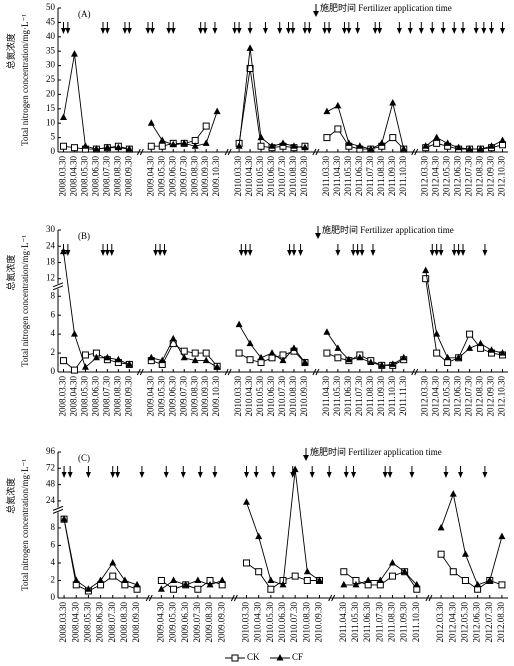 The height and width of the screenshot is (666, 514). I want to click on axis-break, so click(58, 286).